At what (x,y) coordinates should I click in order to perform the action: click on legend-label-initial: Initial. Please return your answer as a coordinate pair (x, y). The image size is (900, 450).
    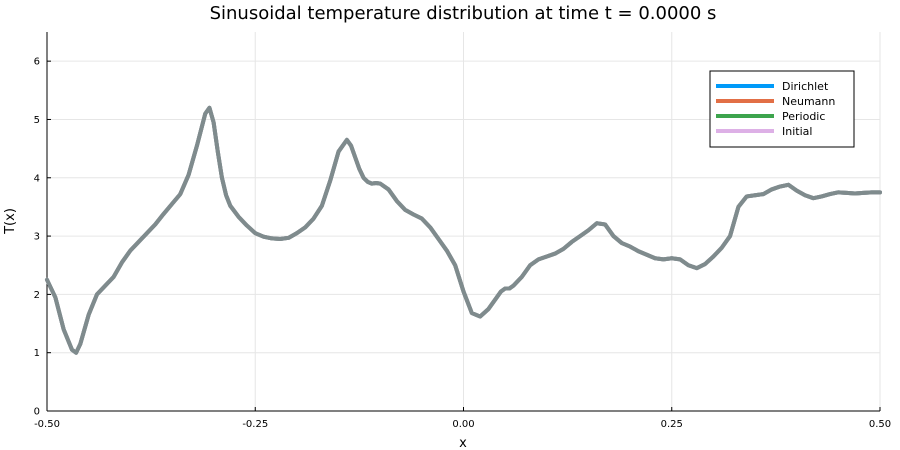
    Looking at the image, I should click on (797, 131).